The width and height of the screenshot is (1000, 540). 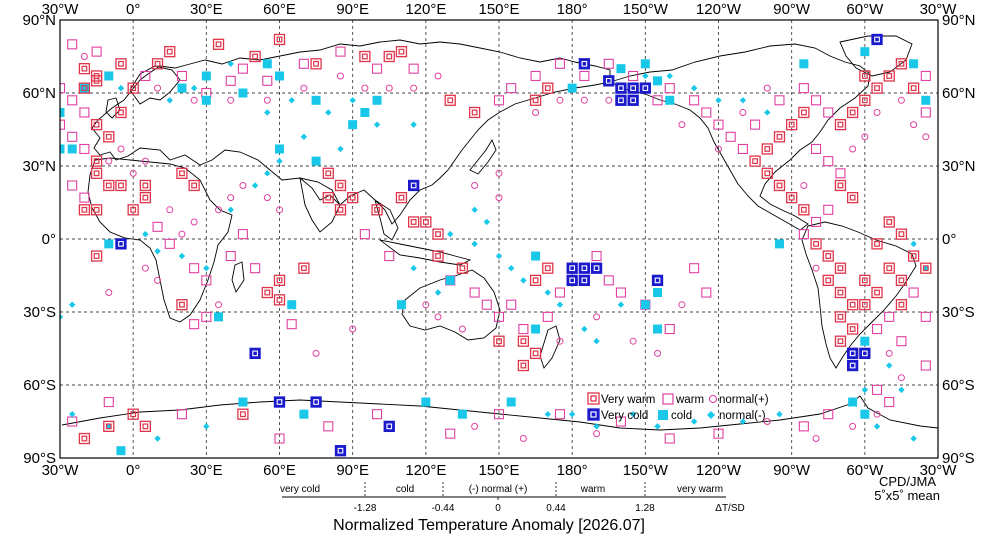 What do you see at coordinates (907, 481) in the screenshot?
I see `credit-line-1: CPD/JMA` at bounding box center [907, 481].